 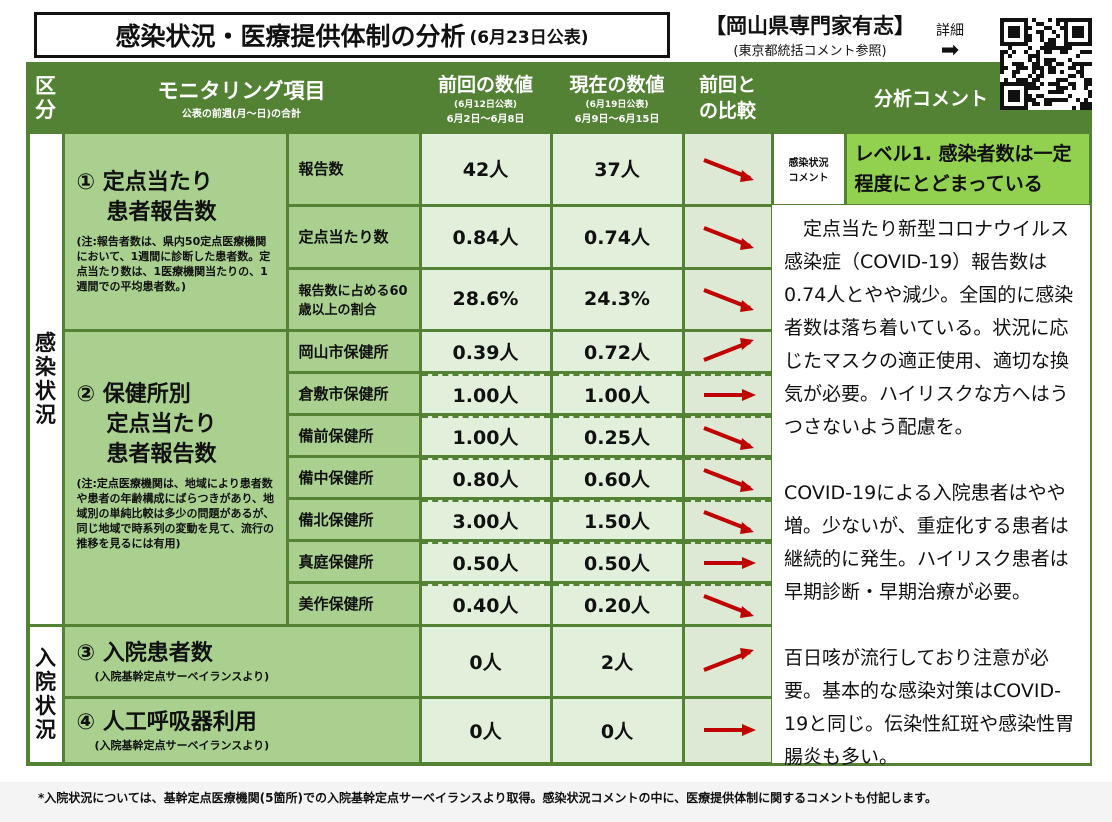 What do you see at coordinates (336, 604) in the screenshot?
I see `row-label-text: 美作保健所` at bounding box center [336, 604].